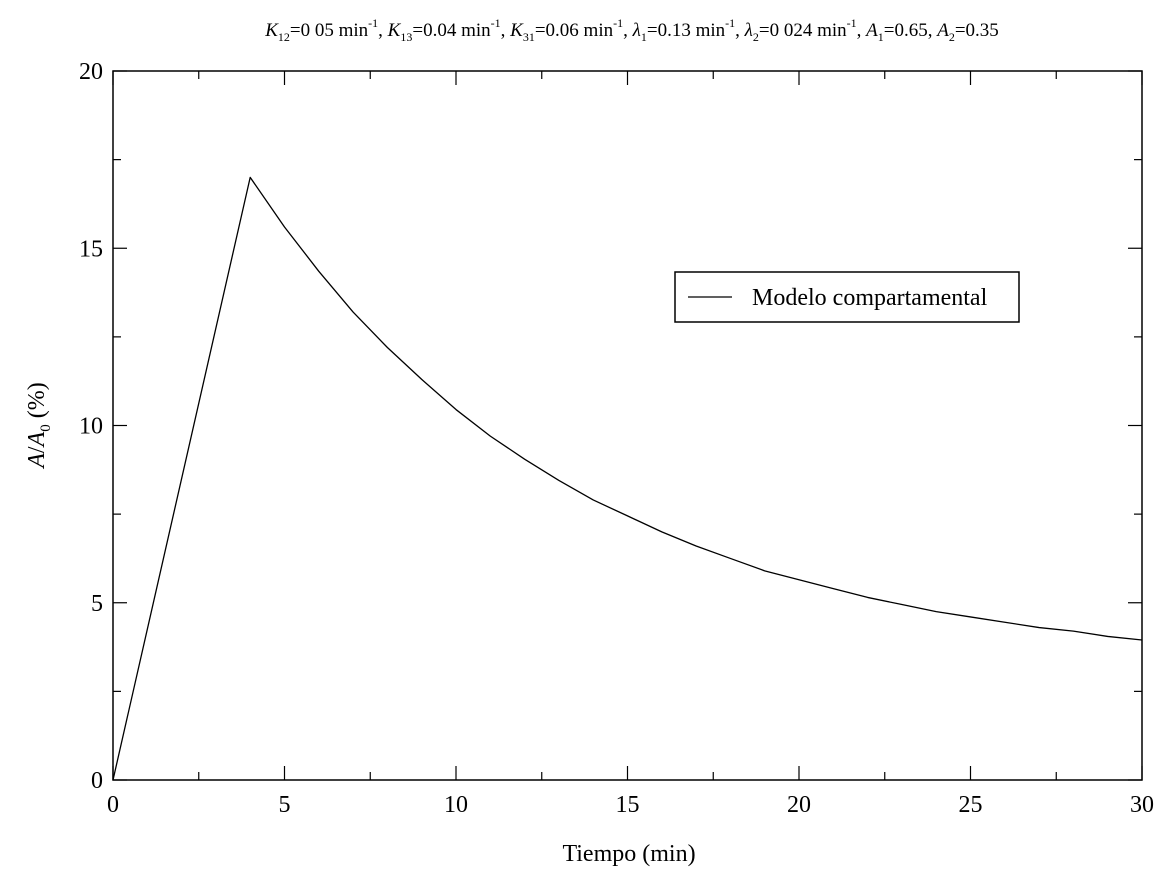 The height and width of the screenshot is (877, 1157). I want to click on y-tick-label: 10, so click(91, 427).